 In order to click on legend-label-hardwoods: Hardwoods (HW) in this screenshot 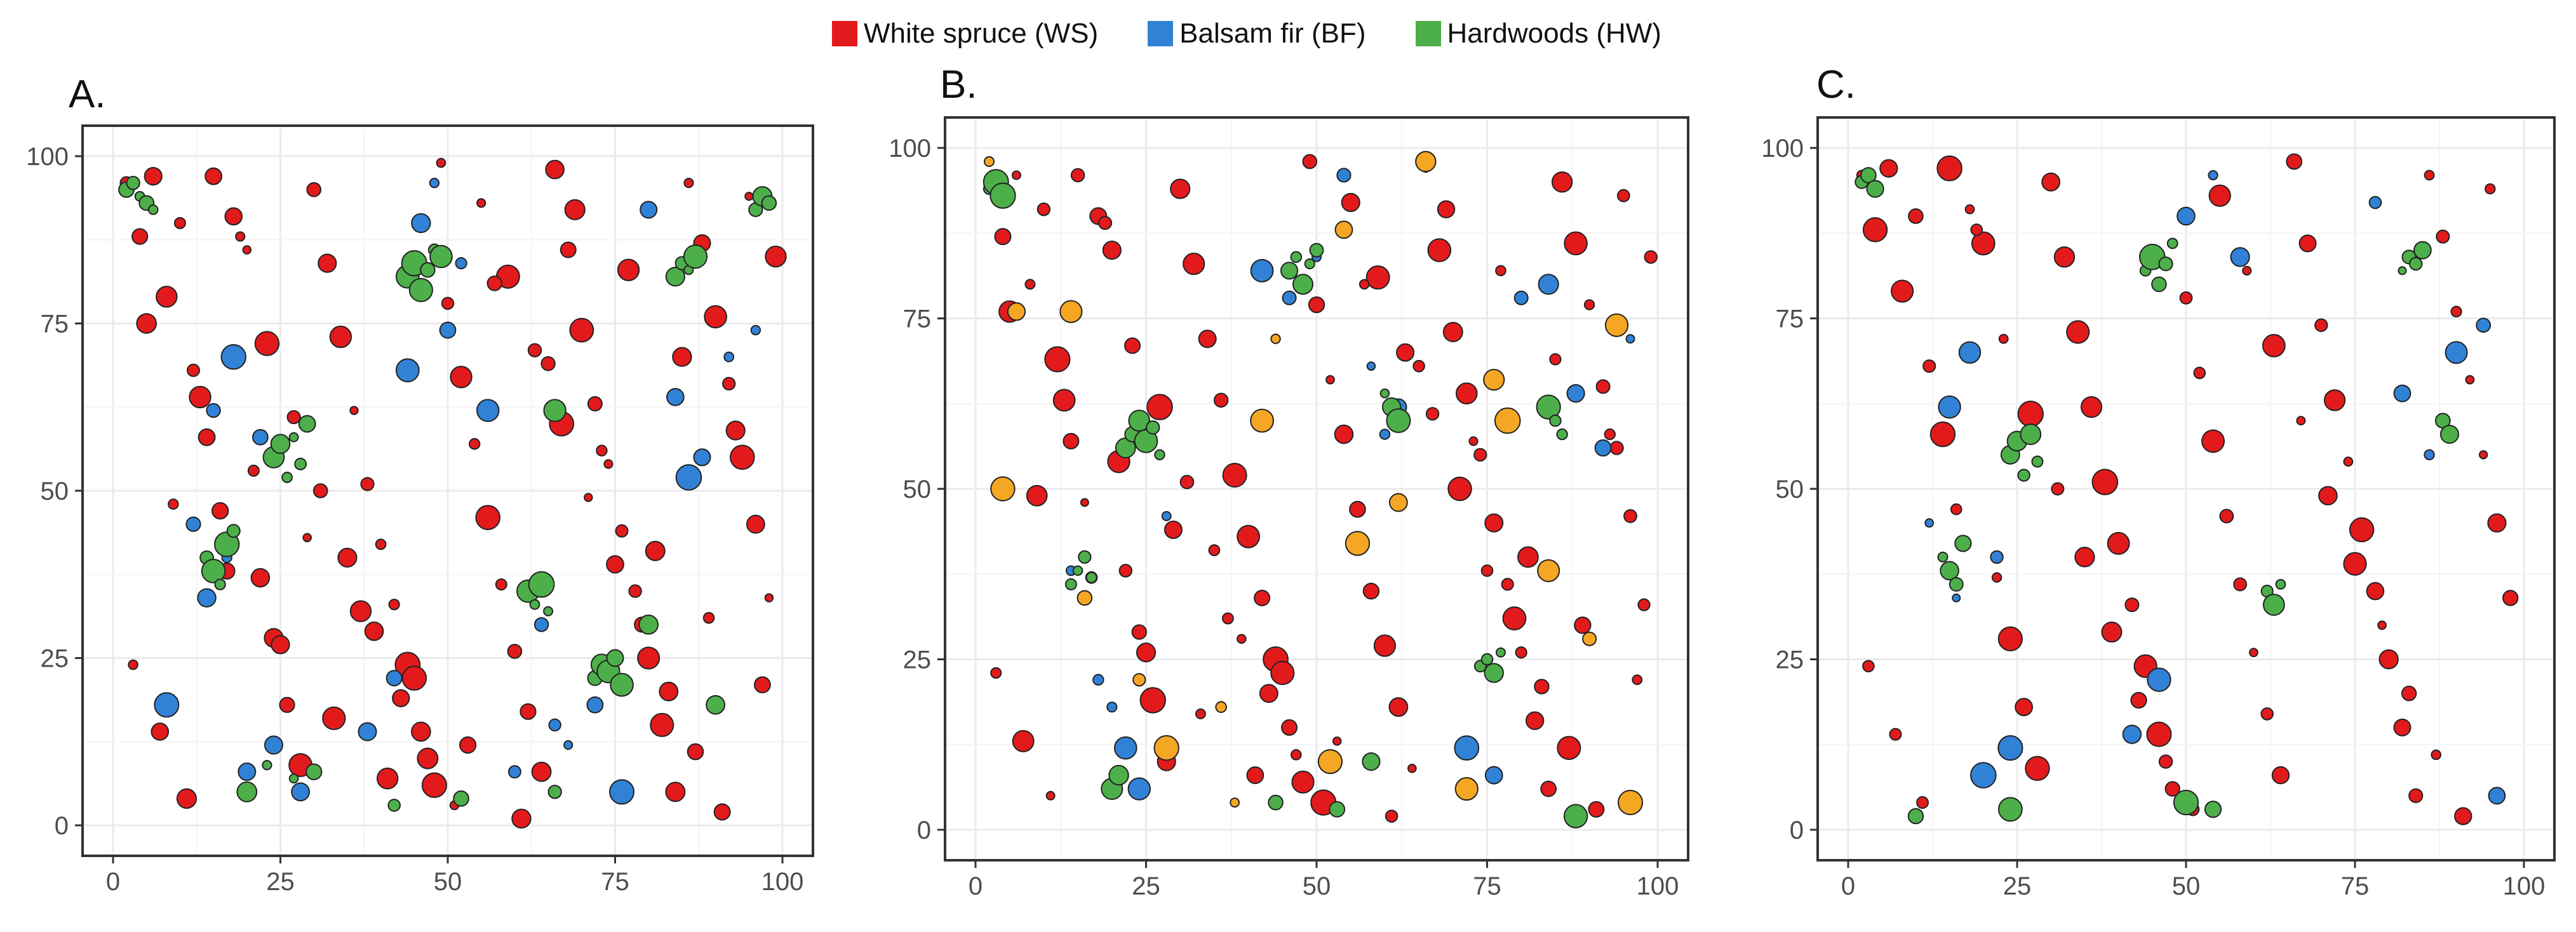, I will do `click(1554, 33)`.